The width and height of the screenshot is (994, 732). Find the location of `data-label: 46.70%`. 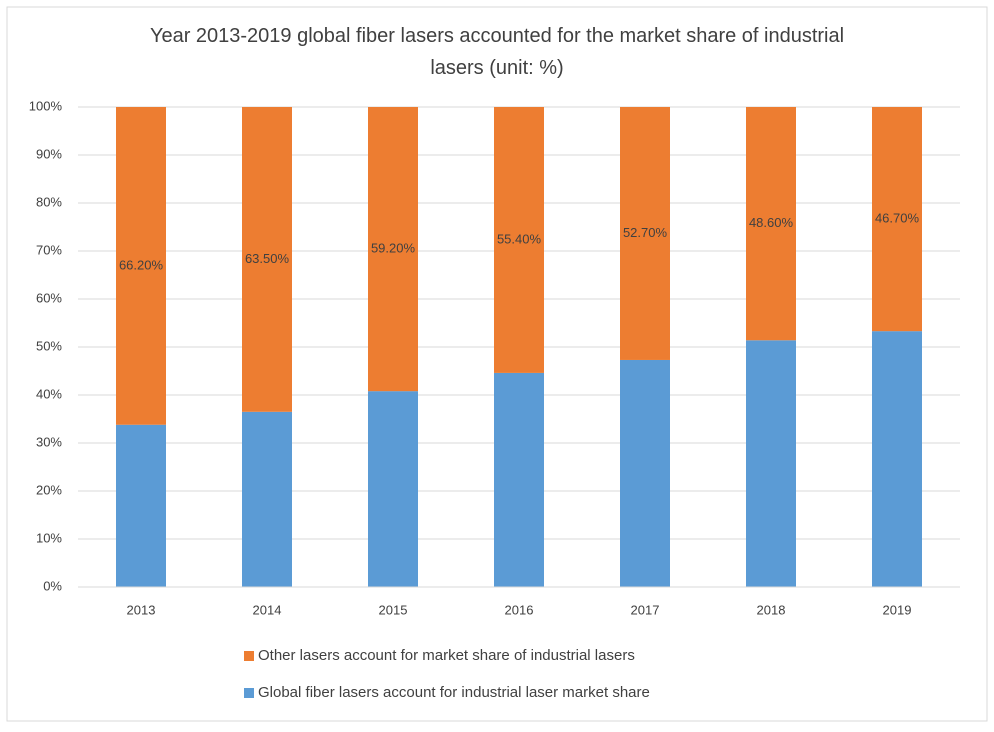

data-label: 46.70% is located at coordinates (897, 218).